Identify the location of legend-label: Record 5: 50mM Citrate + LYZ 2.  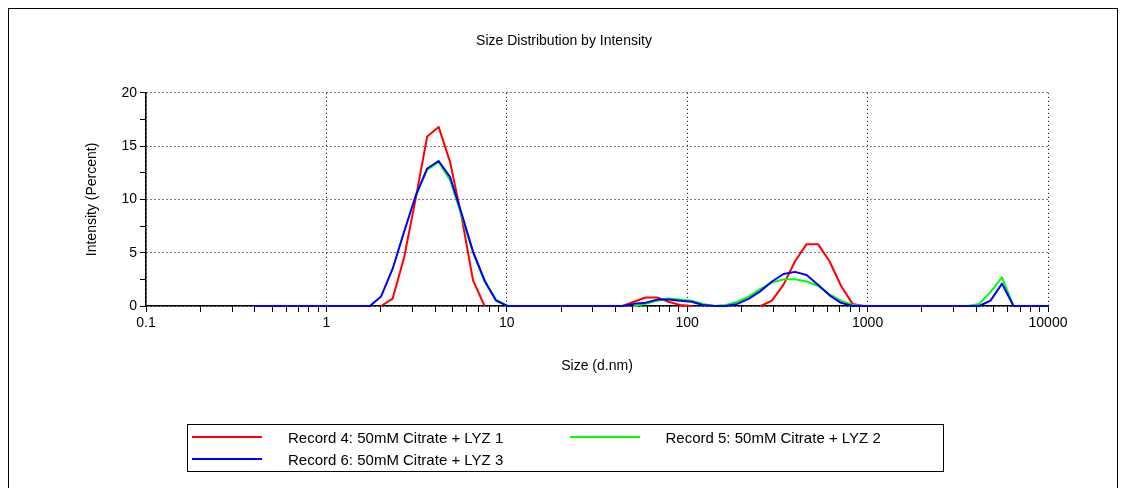
(773, 437).